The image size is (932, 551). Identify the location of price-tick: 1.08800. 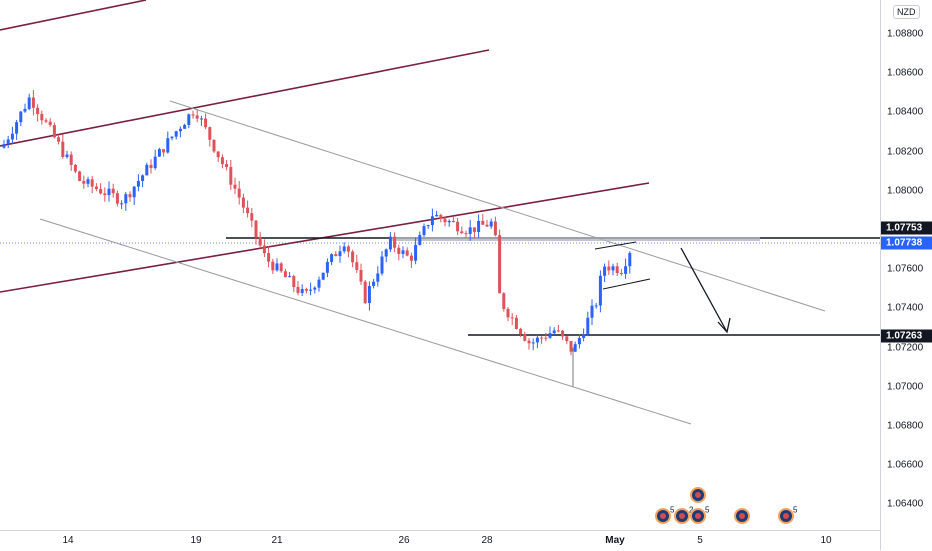
(905, 34).